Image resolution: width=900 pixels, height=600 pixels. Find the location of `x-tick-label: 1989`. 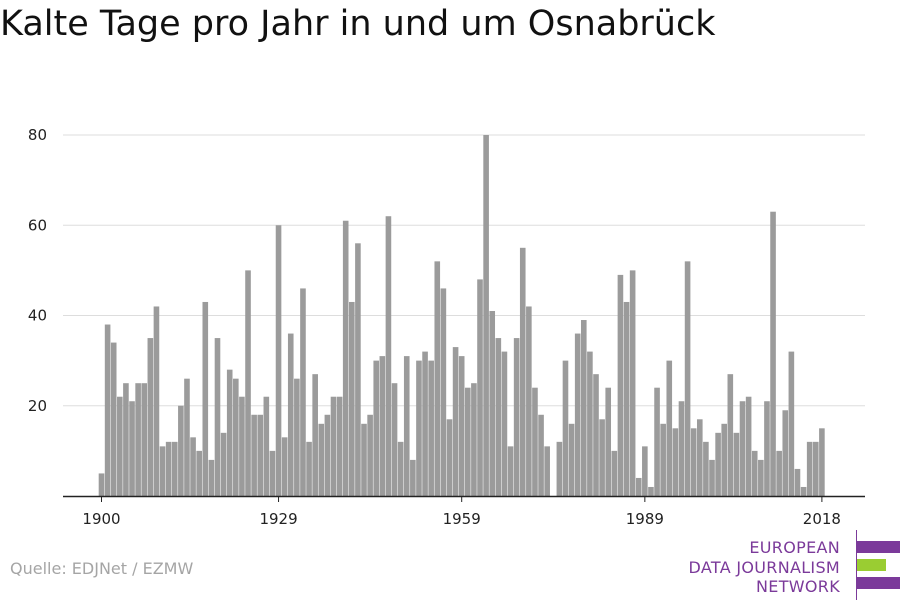

x-tick-label: 1989 is located at coordinates (645, 519).